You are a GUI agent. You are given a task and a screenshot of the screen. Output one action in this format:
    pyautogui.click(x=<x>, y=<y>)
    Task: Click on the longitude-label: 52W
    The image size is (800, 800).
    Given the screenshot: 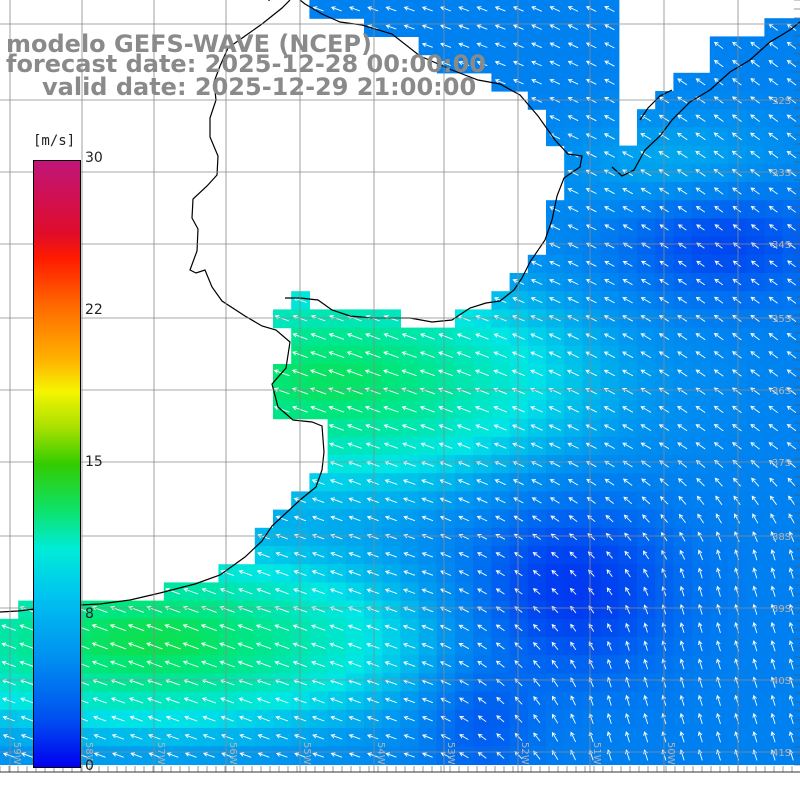 What is the action you would take?
    pyautogui.click(x=524, y=753)
    